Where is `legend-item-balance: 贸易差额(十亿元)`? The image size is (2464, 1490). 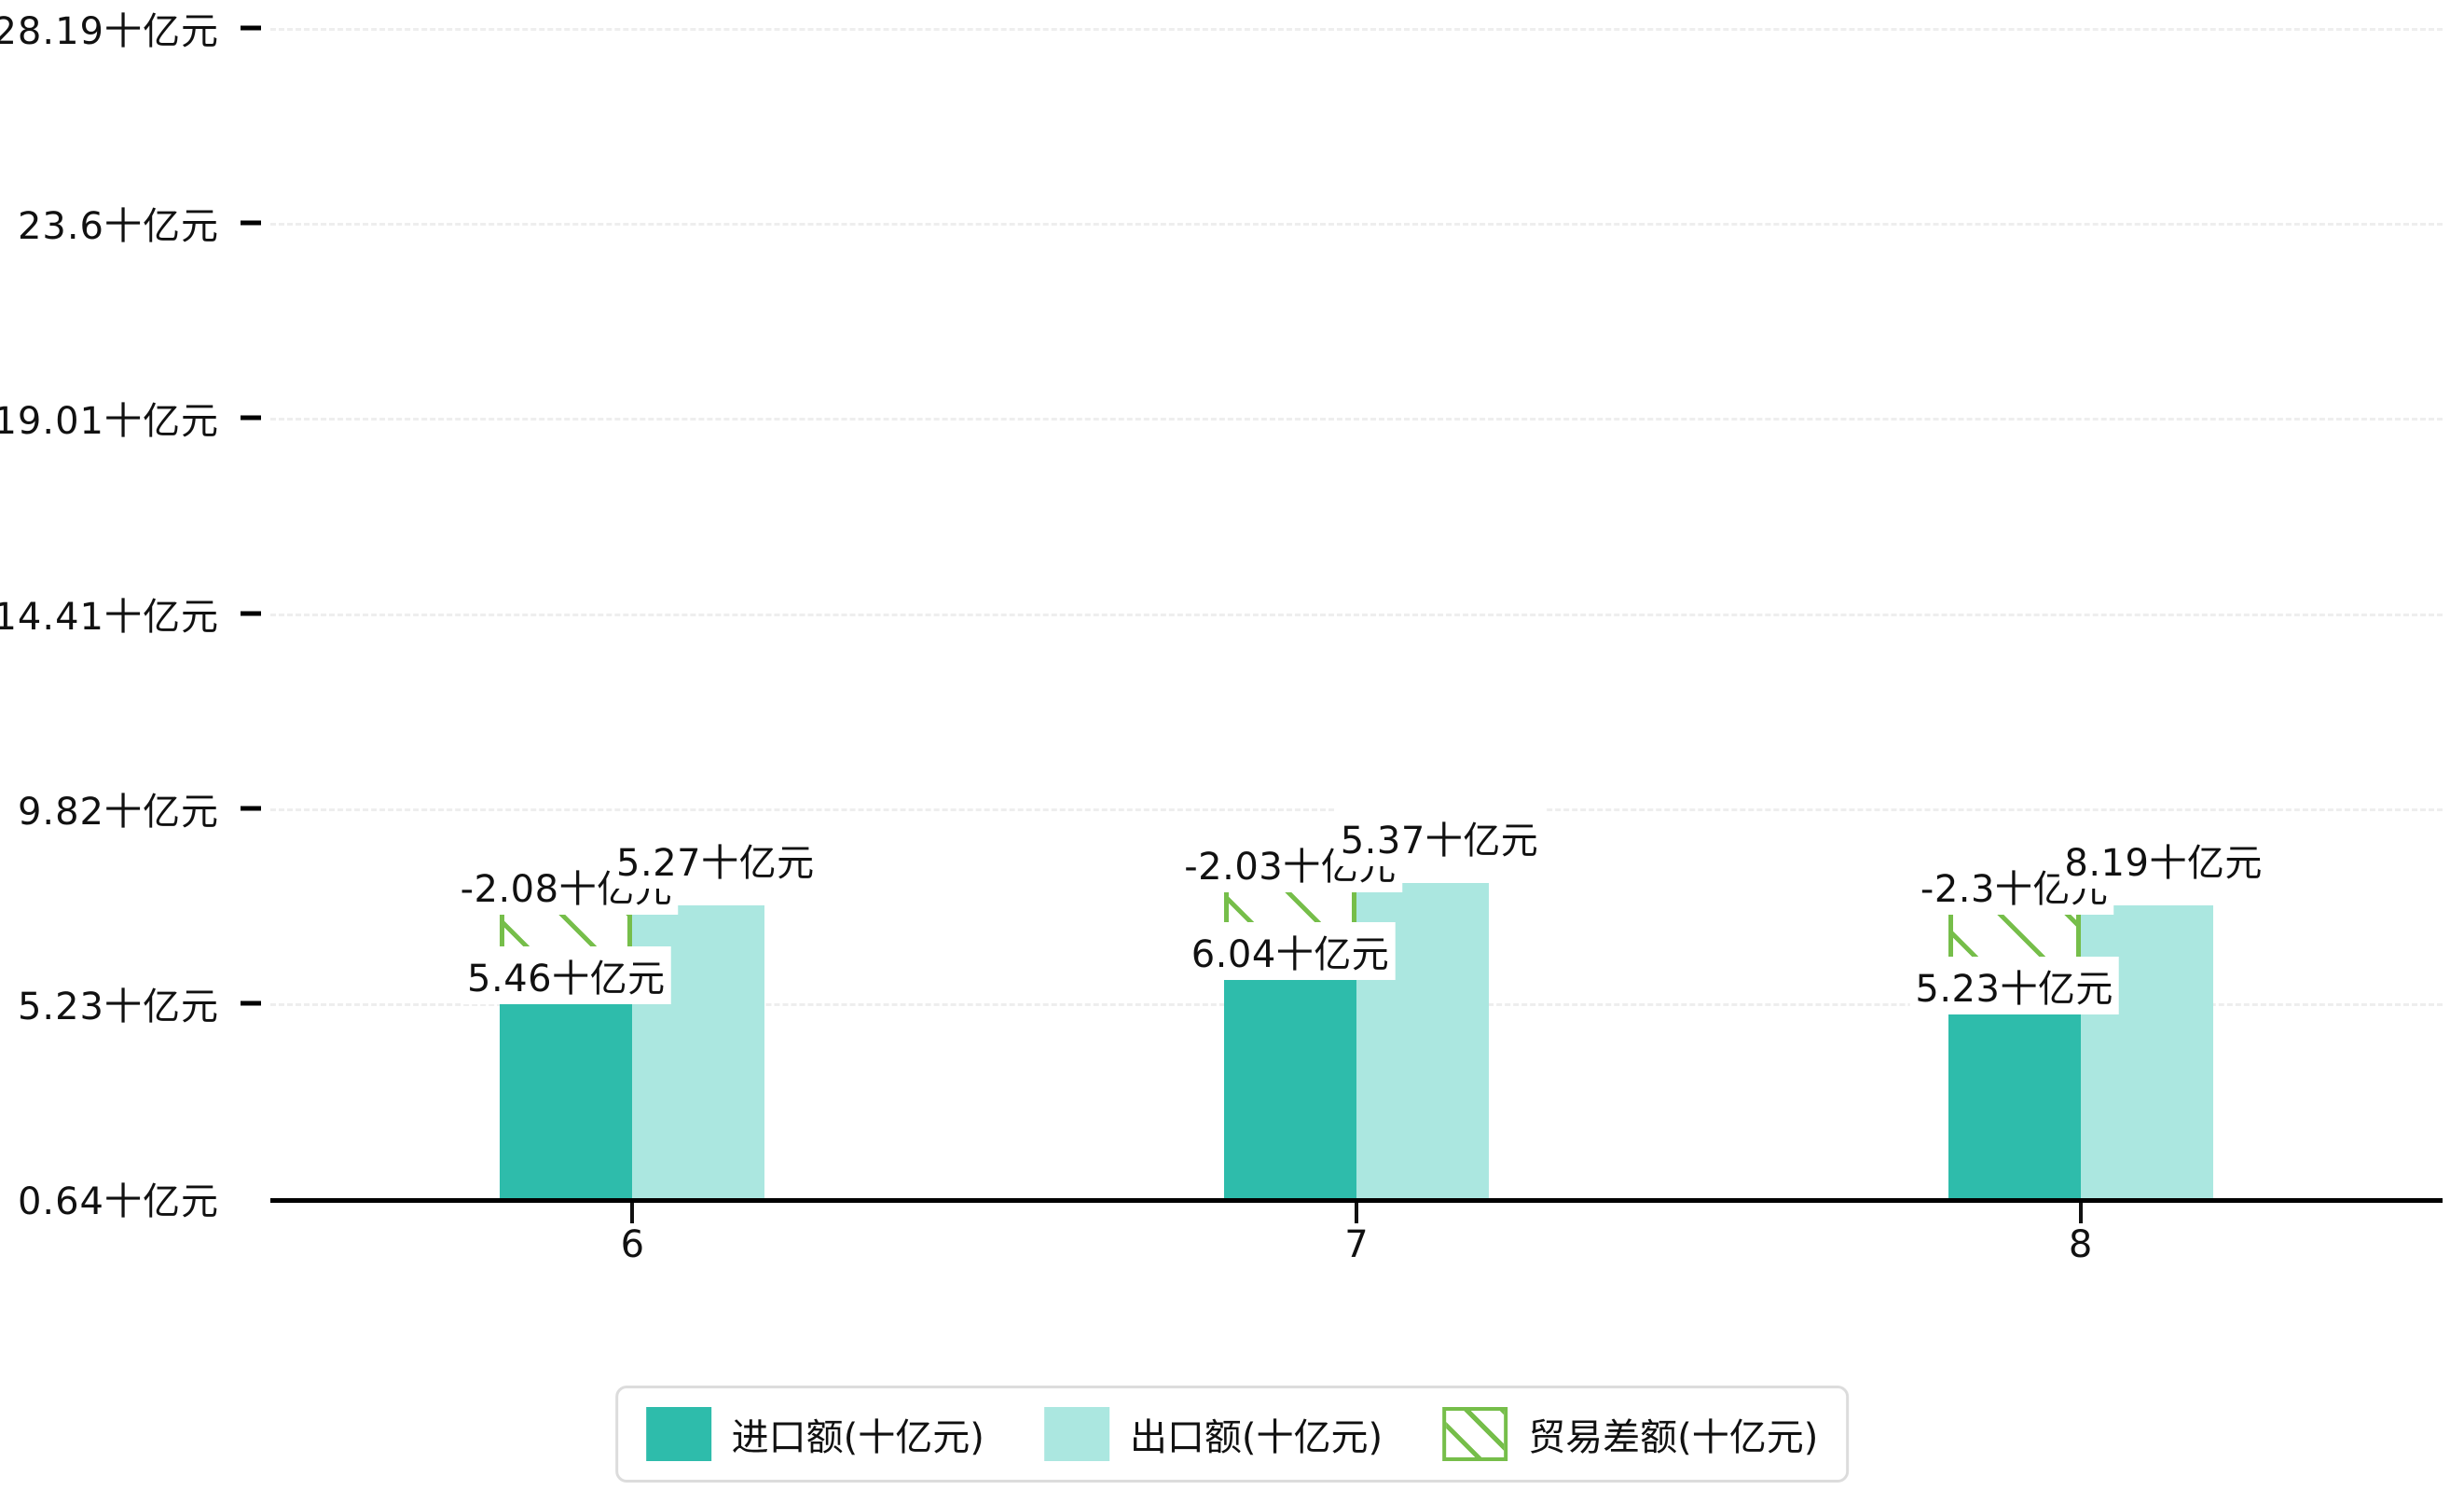
legend-item-balance: 贸易差额(十亿元) is located at coordinates (1630, 1434).